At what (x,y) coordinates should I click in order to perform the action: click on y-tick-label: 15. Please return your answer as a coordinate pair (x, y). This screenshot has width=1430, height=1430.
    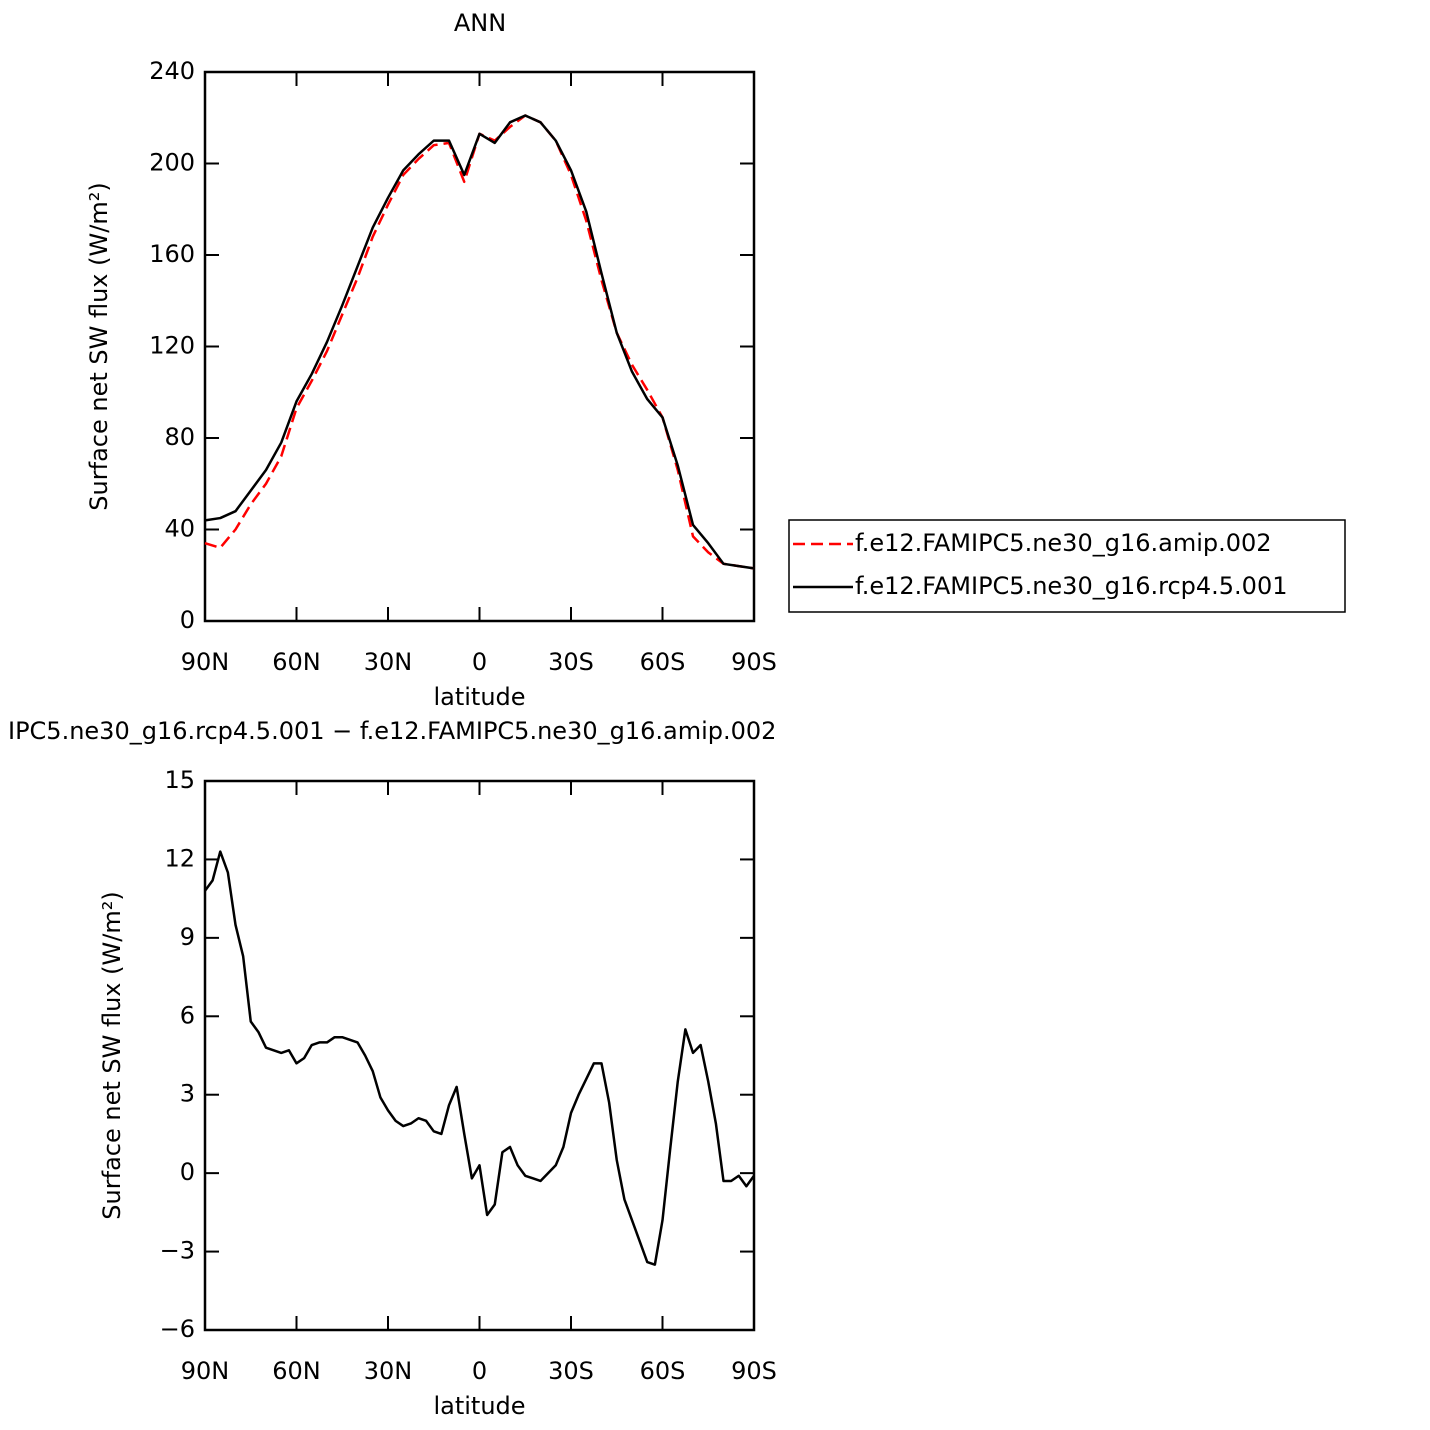
    Looking at the image, I should click on (179, 780).